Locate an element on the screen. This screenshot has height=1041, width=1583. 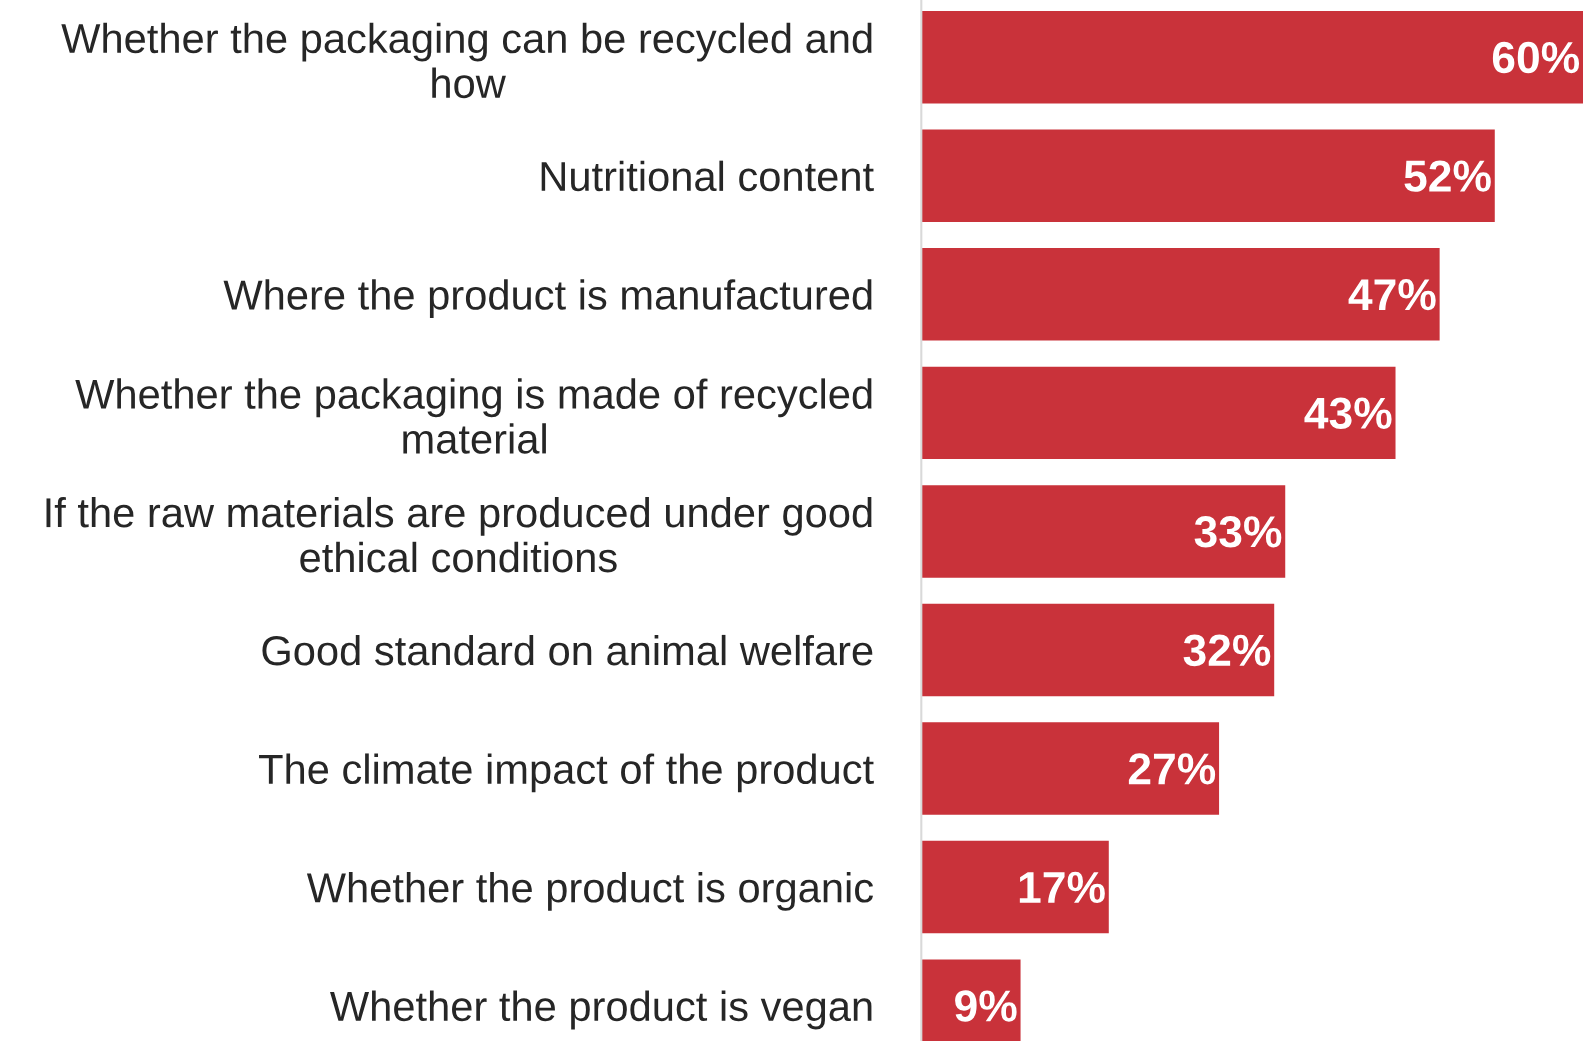
data-label: 33% is located at coordinates (1238, 532).